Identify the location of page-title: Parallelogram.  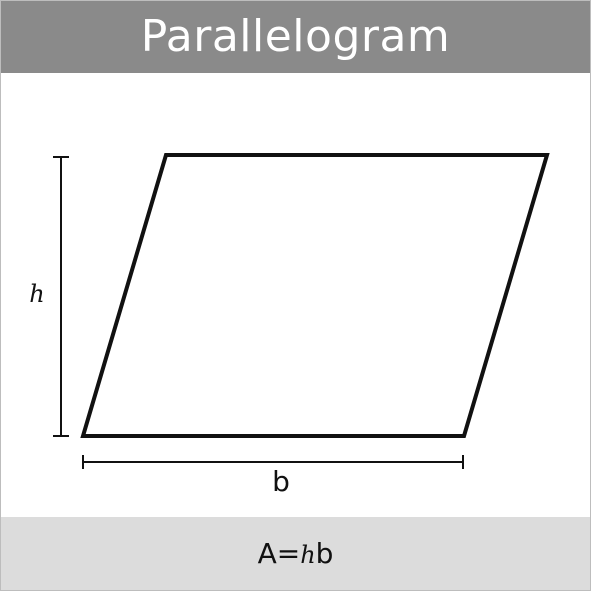
(295, 36).